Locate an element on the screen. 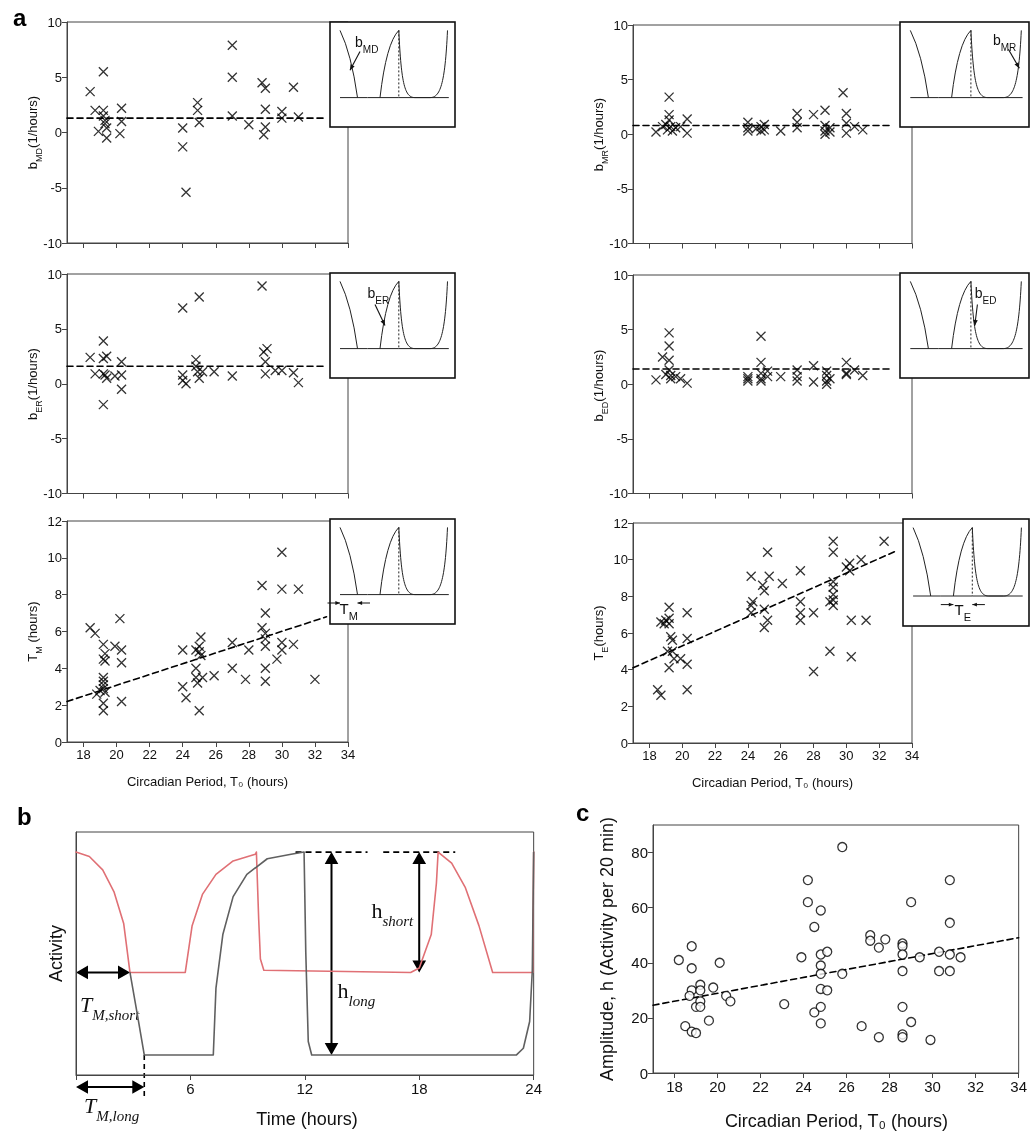 The height and width of the screenshot is (1131, 1030). y-tick-label: 60 is located at coordinates (639, 908).